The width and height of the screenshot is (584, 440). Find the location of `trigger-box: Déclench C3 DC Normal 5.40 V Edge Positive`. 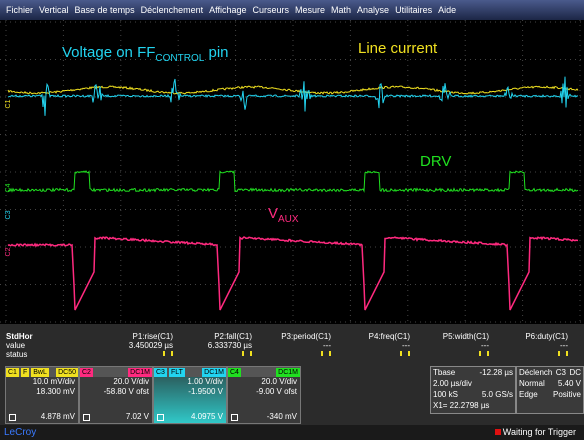

trigger-box: Déclench C3 DC Normal 5.40 V Edge Positive is located at coordinates (550, 390).